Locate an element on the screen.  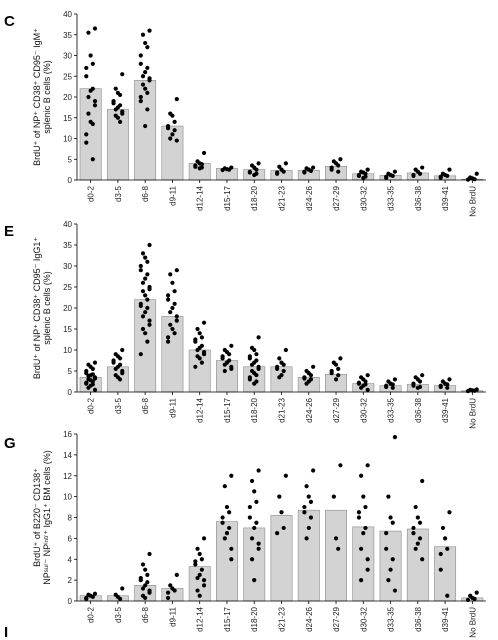
x-tick-label: d36-38 is located at coordinates (418, 197).